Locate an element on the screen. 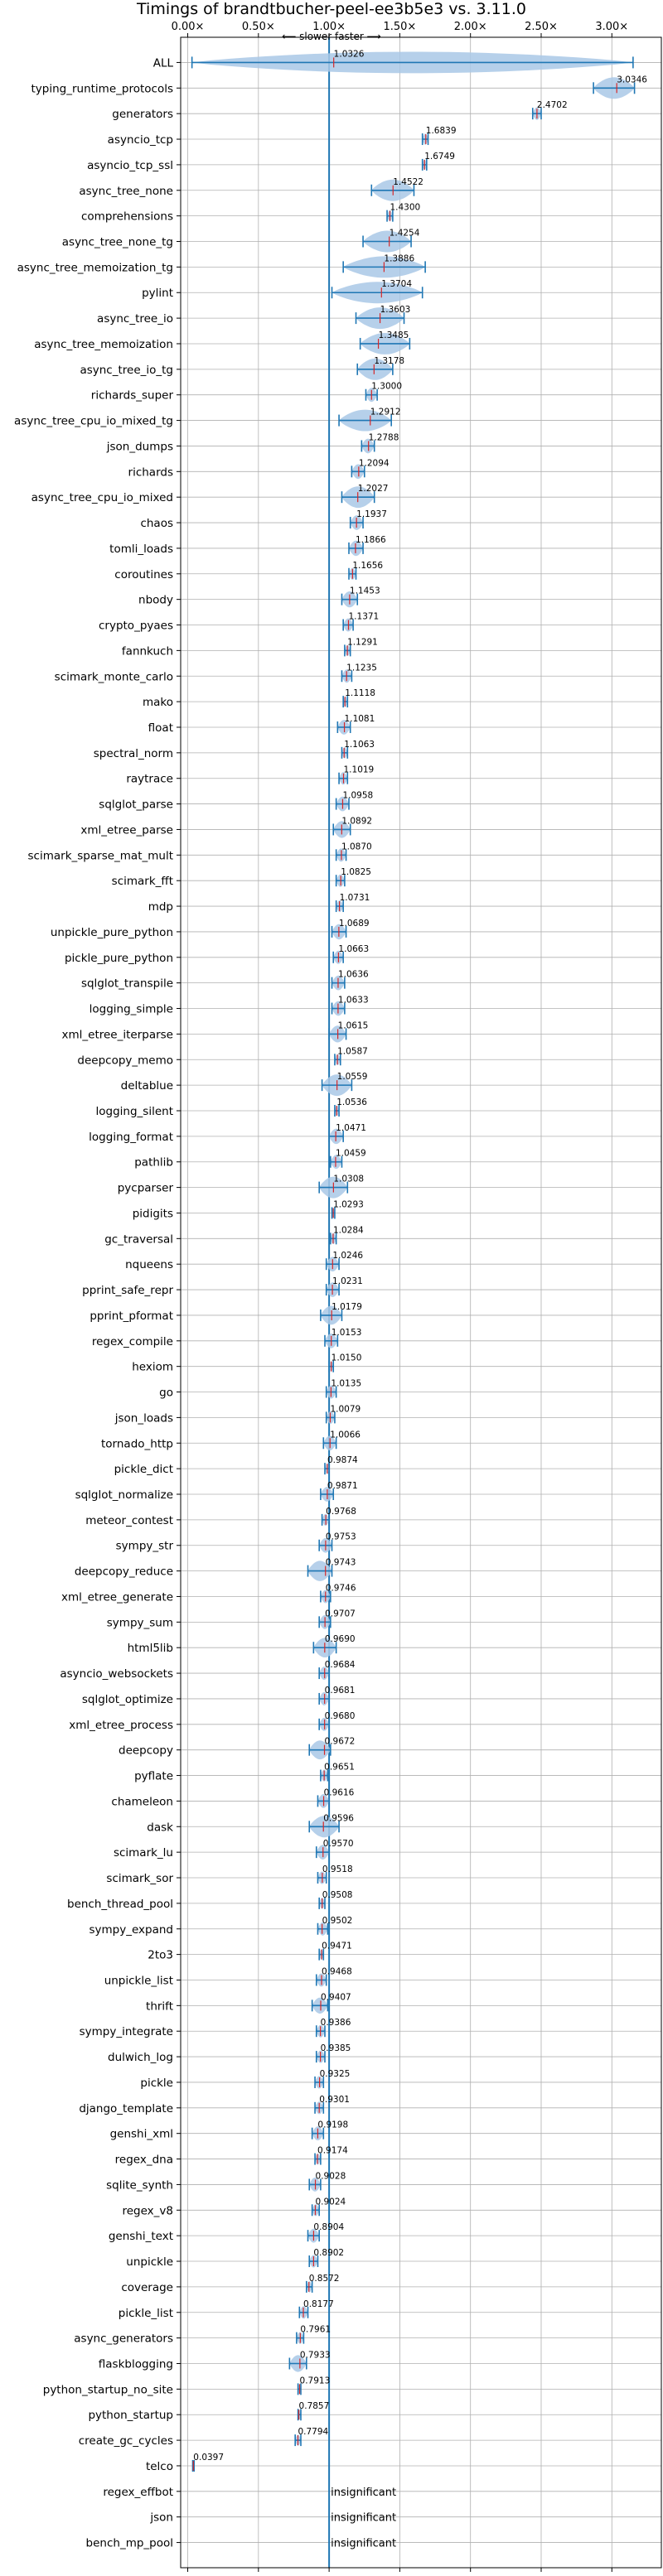 Image resolution: width=663 pixels, height=2576 pixels. category-label: regex_dna is located at coordinates (144, 2160).